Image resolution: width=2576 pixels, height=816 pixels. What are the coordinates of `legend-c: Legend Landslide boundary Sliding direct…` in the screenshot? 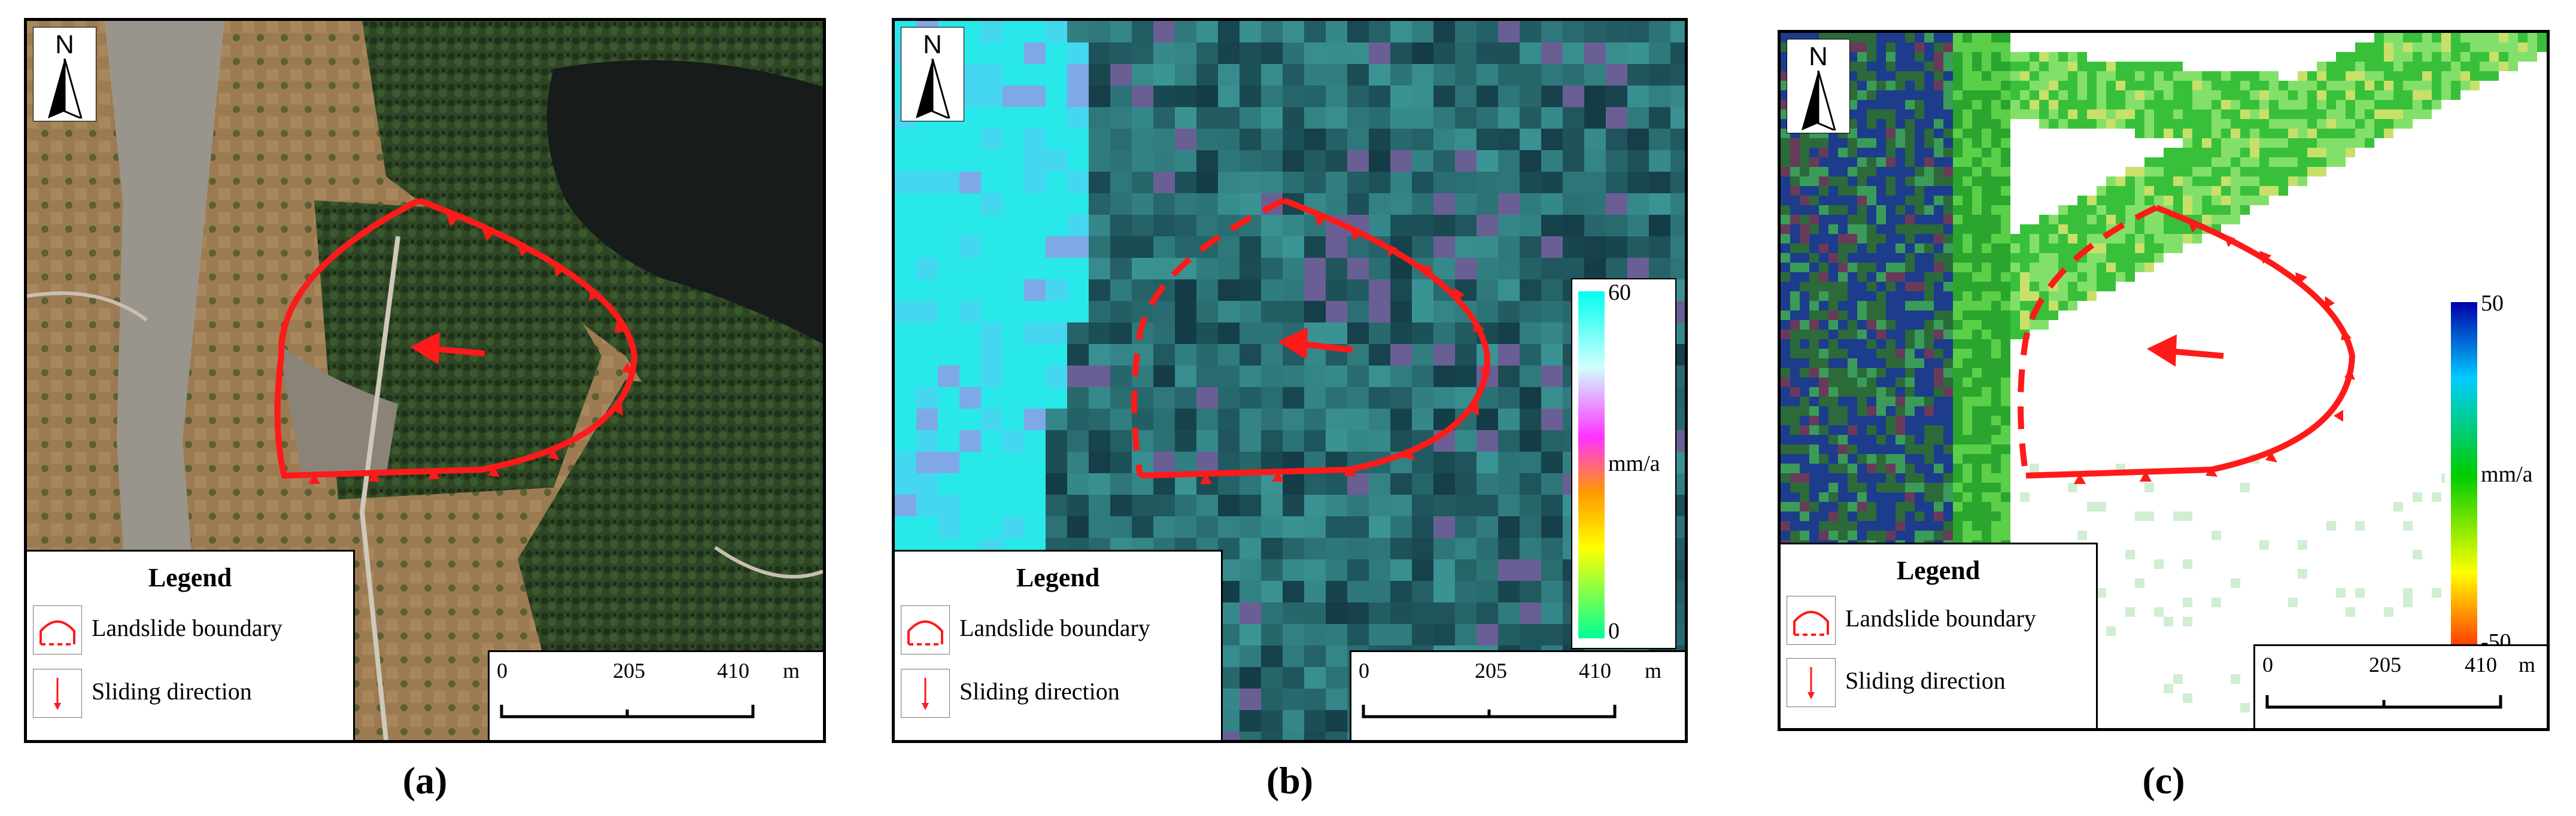 It's located at (1940, 636).